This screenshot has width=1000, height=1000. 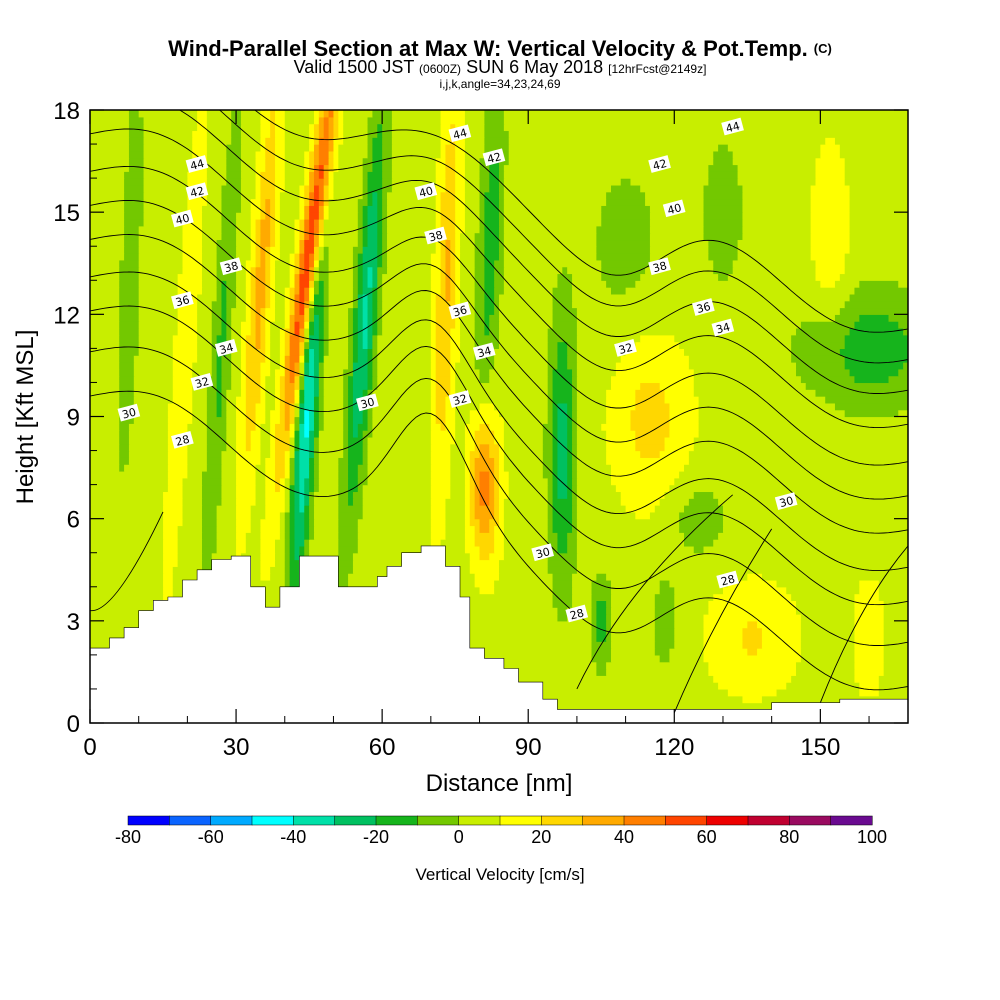 What do you see at coordinates (659, 266) in the screenshot?
I see `label-box` at bounding box center [659, 266].